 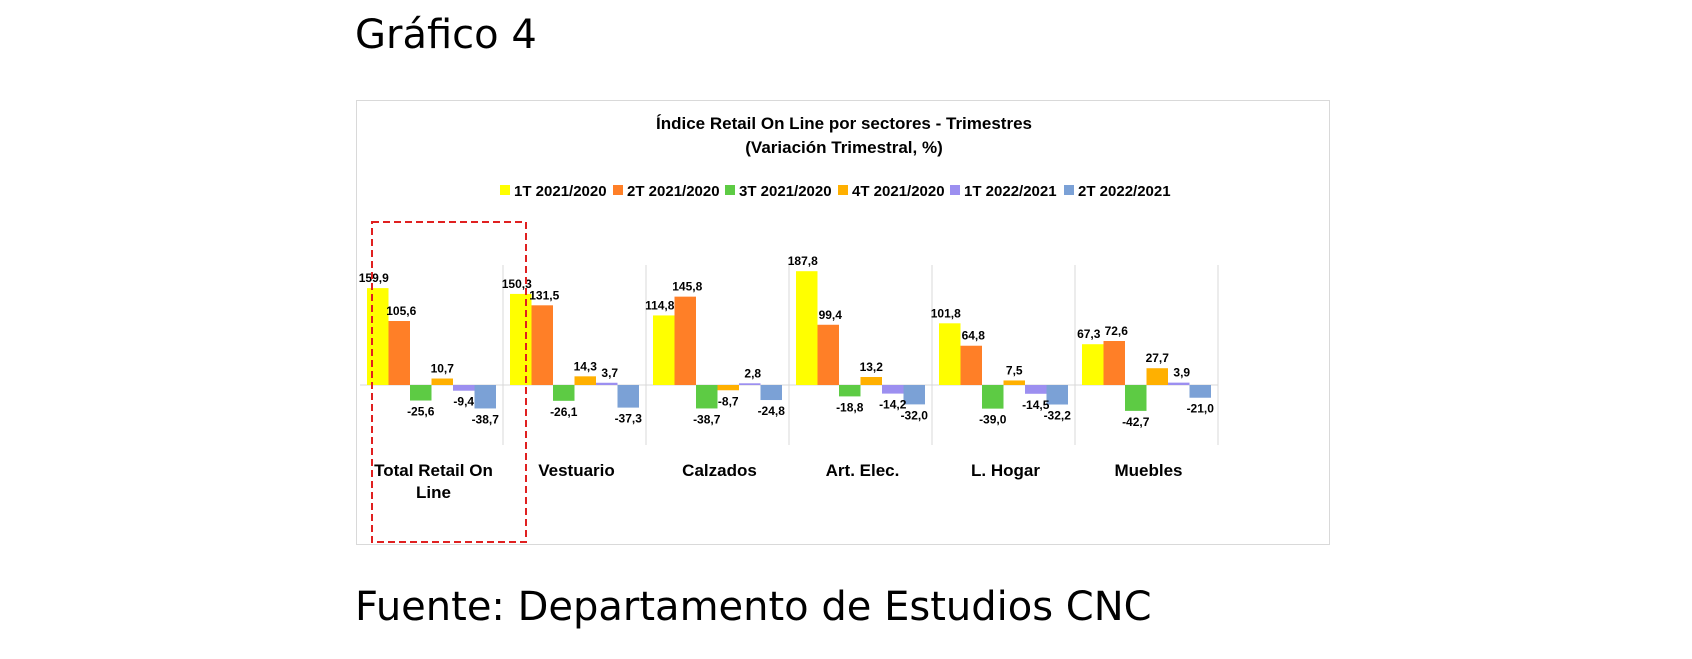 What do you see at coordinates (728, 401) in the screenshot?
I see `data-label: -8,7` at bounding box center [728, 401].